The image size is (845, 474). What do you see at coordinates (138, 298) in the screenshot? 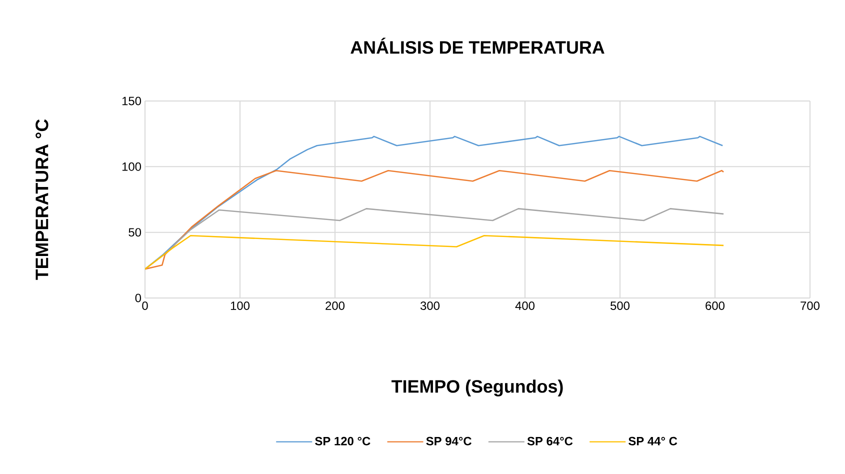
I see `y-tick-label: 0` at bounding box center [138, 298].